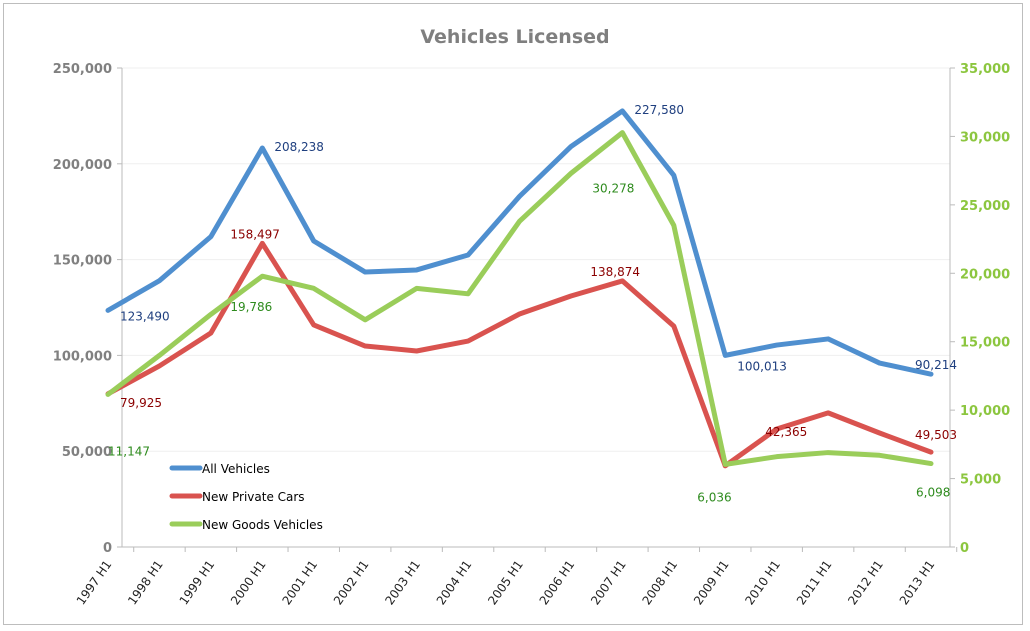 The width and height of the screenshot is (1030, 631). What do you see at coordinates (141, 403) in the screenshot?
I see `data-label: 79,925` at bounding box center [141, 403].